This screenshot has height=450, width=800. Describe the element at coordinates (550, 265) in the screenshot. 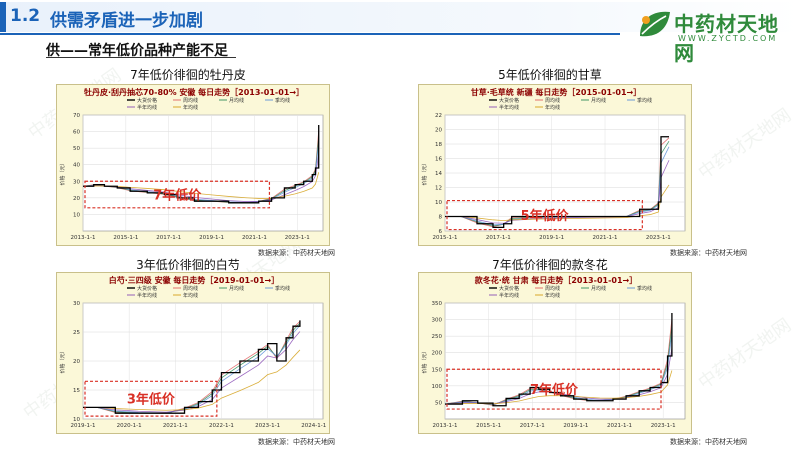

I see `panel-title-kuandonghua: 7年低价徘徊的款冬花` at that location.